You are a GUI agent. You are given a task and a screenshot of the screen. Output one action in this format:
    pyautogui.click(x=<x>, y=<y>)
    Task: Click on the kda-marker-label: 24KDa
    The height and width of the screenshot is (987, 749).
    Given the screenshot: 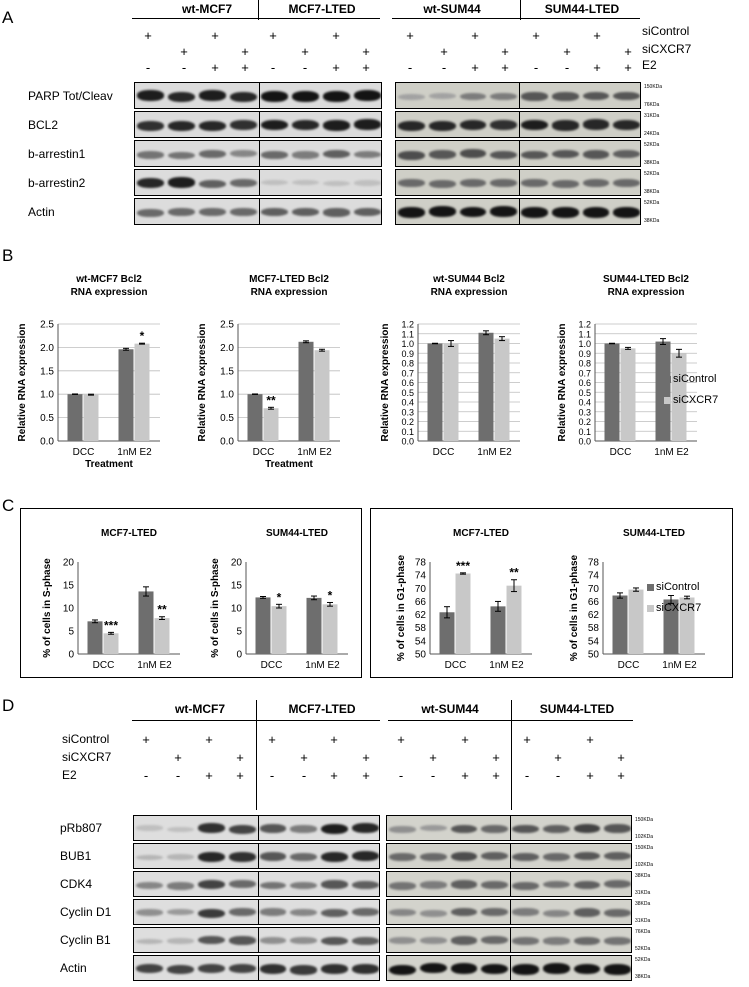 What is the action you would take?
    pyautogui.click(x=652, y=134)
    